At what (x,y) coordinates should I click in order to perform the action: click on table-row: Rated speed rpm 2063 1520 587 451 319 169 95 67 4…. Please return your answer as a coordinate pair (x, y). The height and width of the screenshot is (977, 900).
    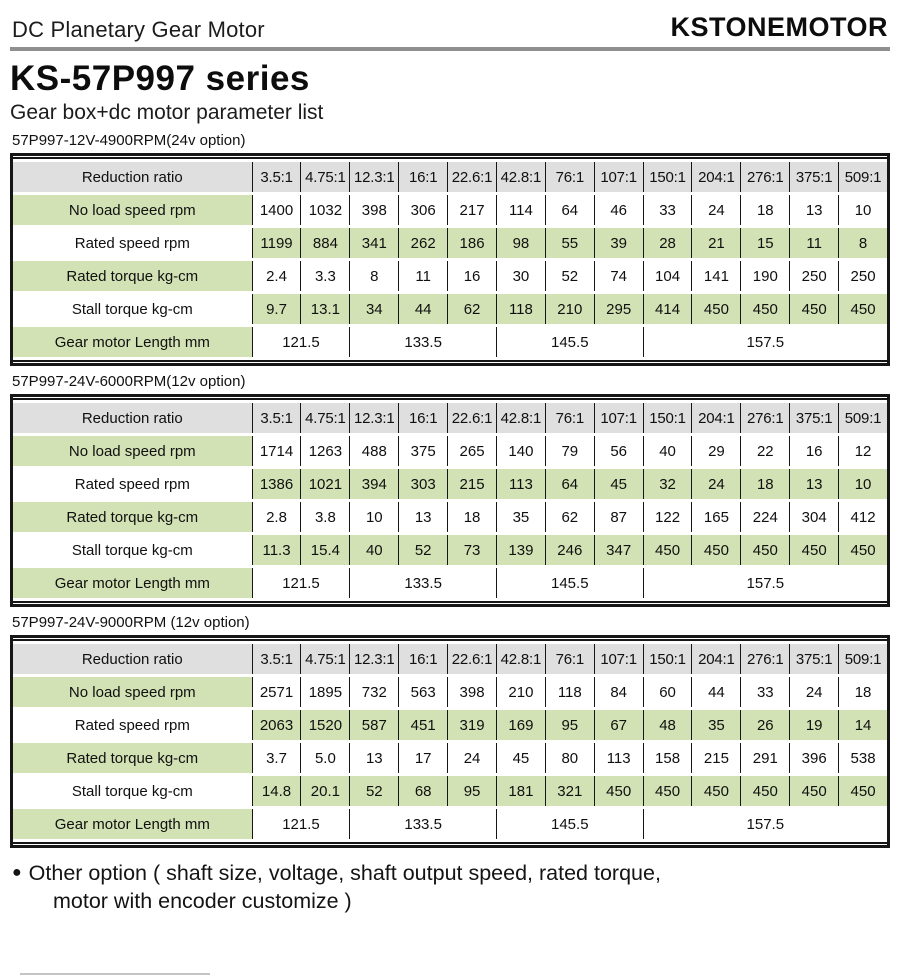
    Looking at the image, I should click on (450, 725).